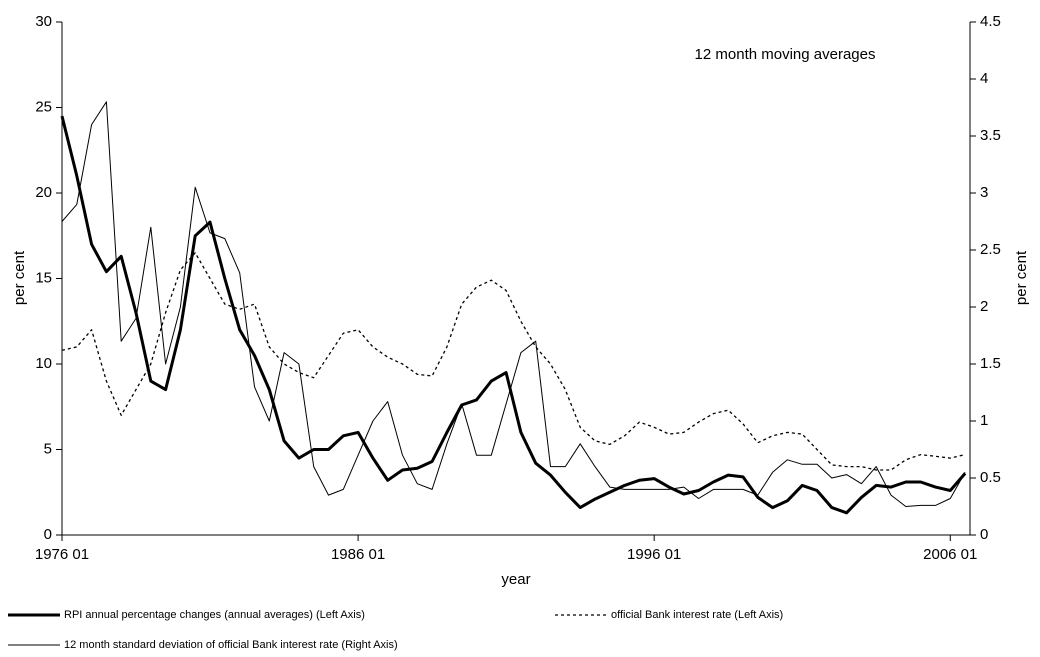 Image resolution: width=1040 pixels, height=657 pixels. Describe the element at coordinates (984, 78) in the screenshot. I see `y2-tick-label: 4` at that location.